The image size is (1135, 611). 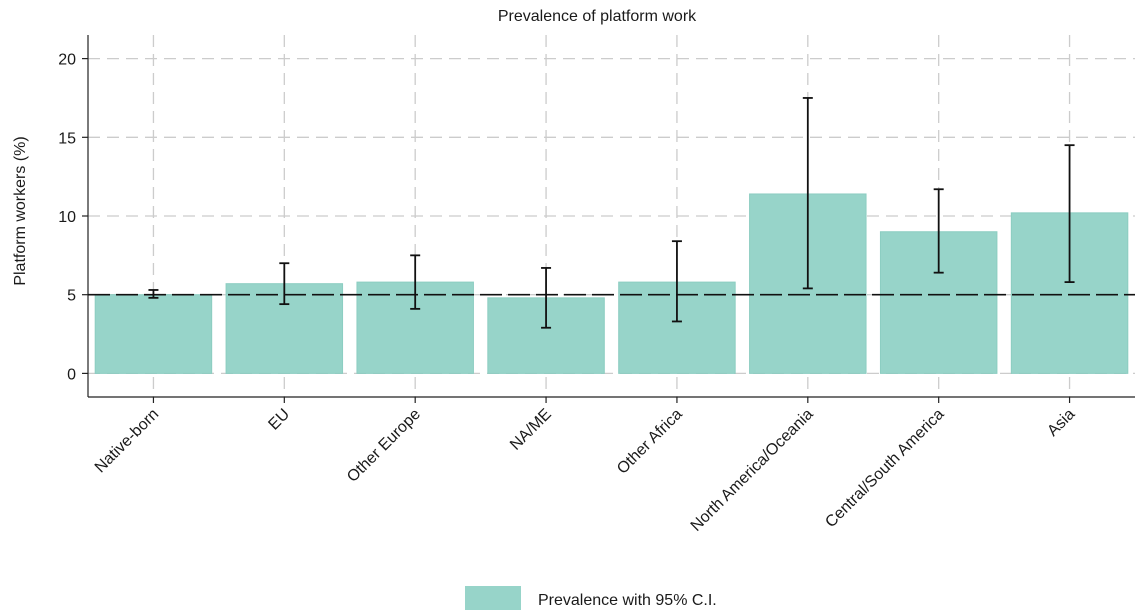 I want to click on y-tick-label: 10, so click(x=67, y=217).